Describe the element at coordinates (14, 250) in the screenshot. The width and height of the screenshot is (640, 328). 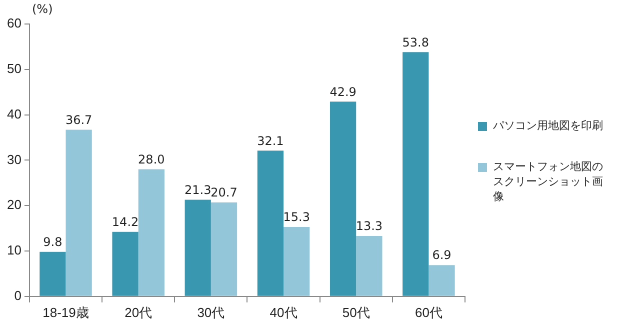
I see `y-tick-label: 10` at that location.